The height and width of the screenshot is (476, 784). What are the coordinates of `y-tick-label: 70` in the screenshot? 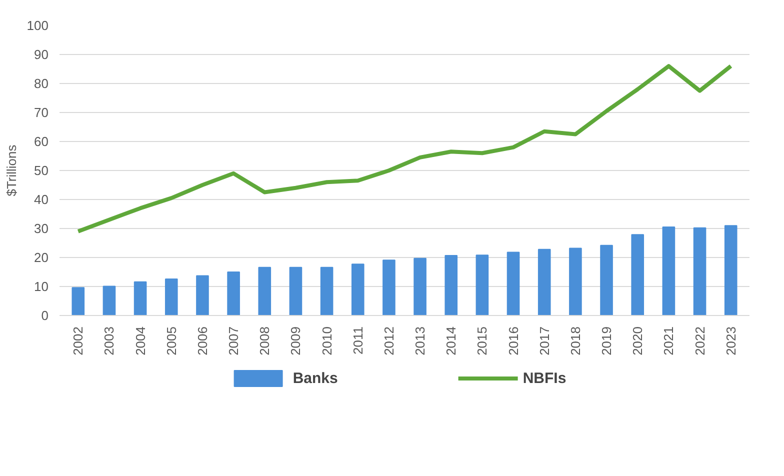 It's located at (41, 112).